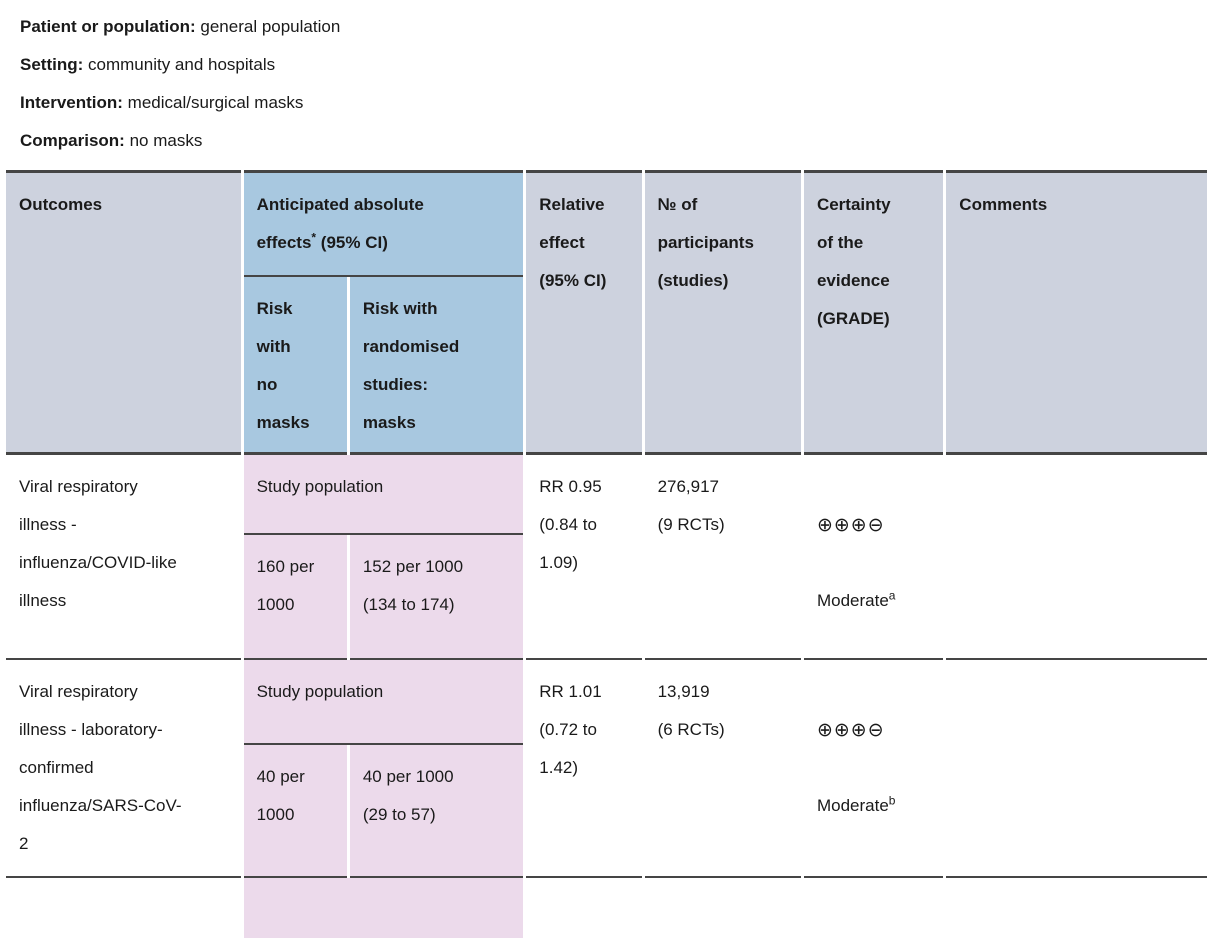 The image size is (1228, 938). I want to click on participants-cell, so click(723, 908).